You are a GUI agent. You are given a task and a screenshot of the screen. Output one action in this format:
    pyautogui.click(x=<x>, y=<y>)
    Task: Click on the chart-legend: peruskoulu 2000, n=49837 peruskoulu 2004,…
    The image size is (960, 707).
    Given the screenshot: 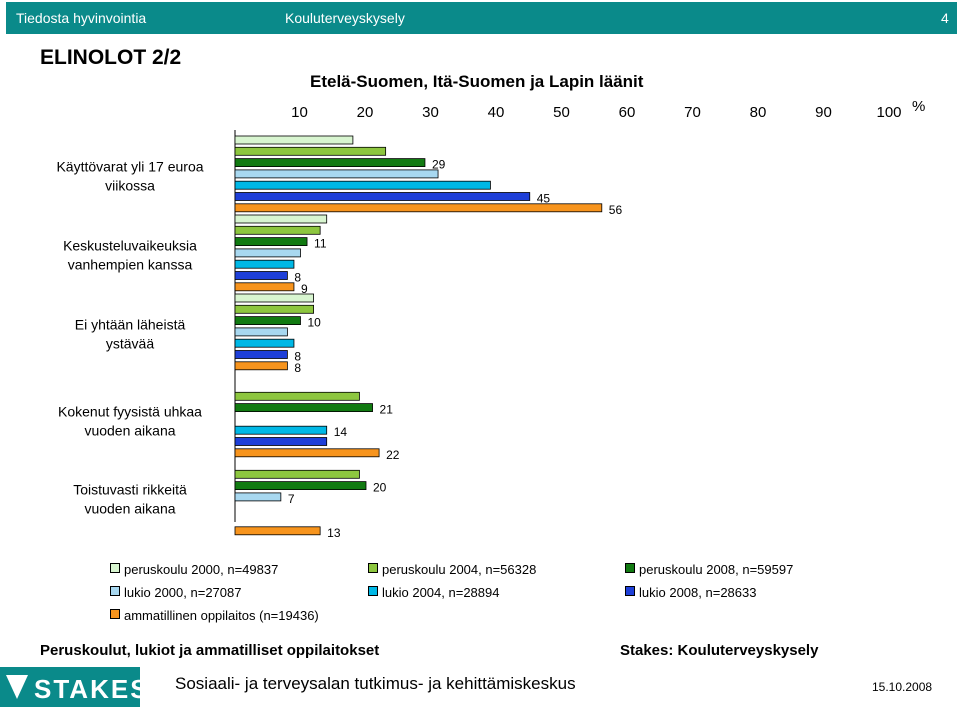 What is the action you would take?
    pyautogui.click(x=480, y=595)
    